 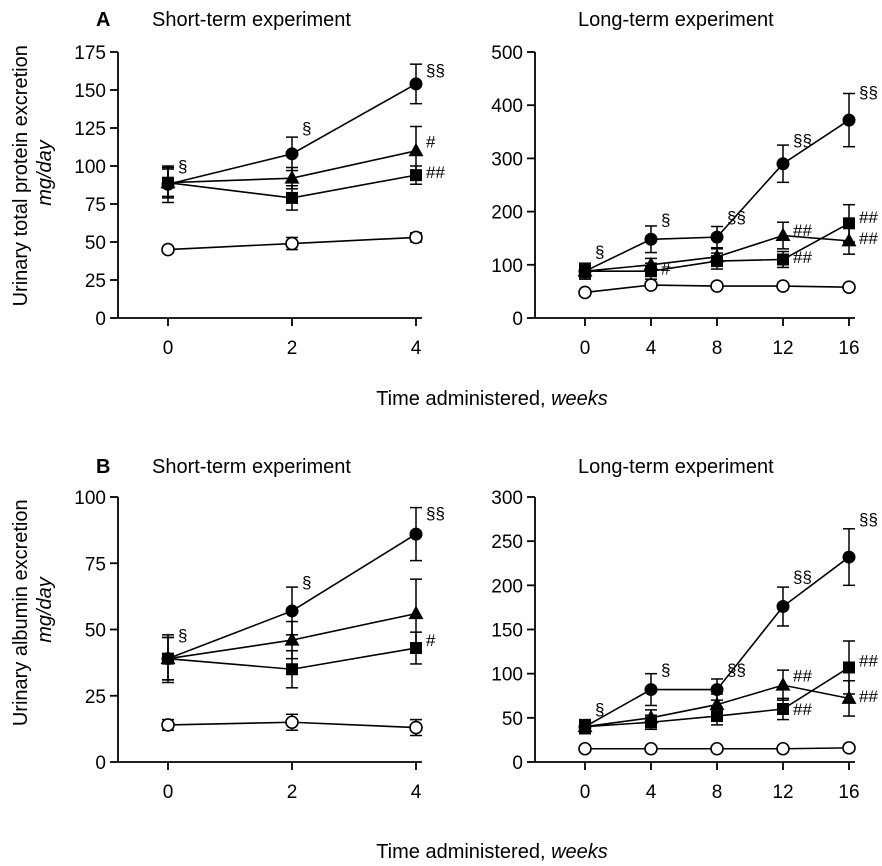 I want to click on x-axis-title-b: Time administered, weeks, so click(x=492, y=852).